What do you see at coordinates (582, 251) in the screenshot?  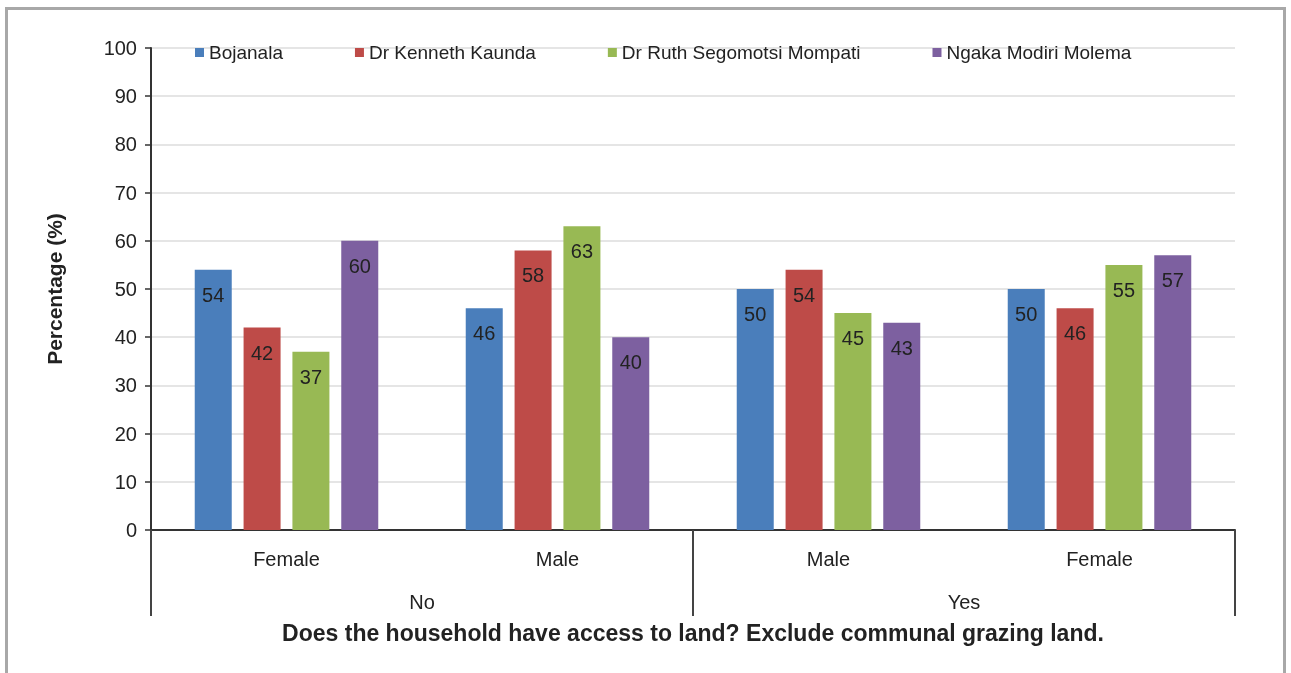 I see `data-label: 63` at bounding box center [582, 251].